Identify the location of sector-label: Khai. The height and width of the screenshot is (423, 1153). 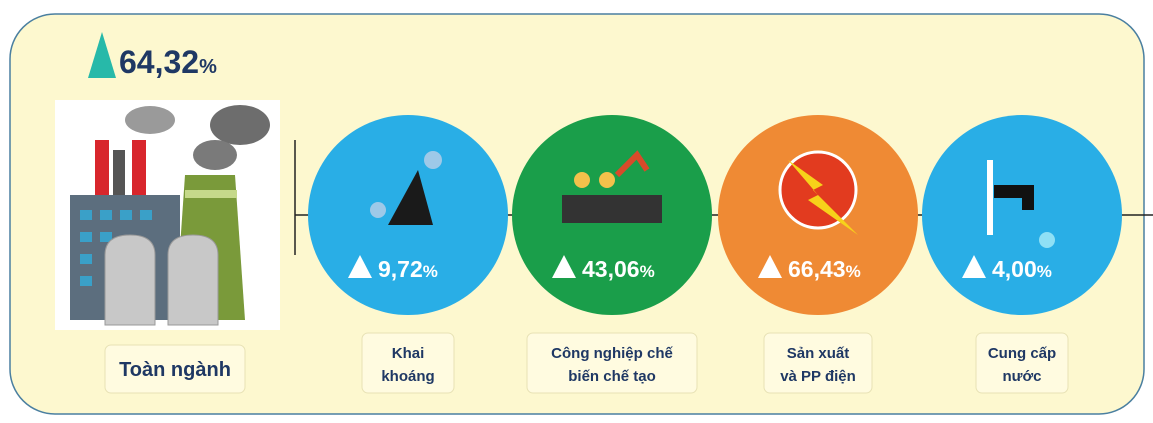
(408, 353).